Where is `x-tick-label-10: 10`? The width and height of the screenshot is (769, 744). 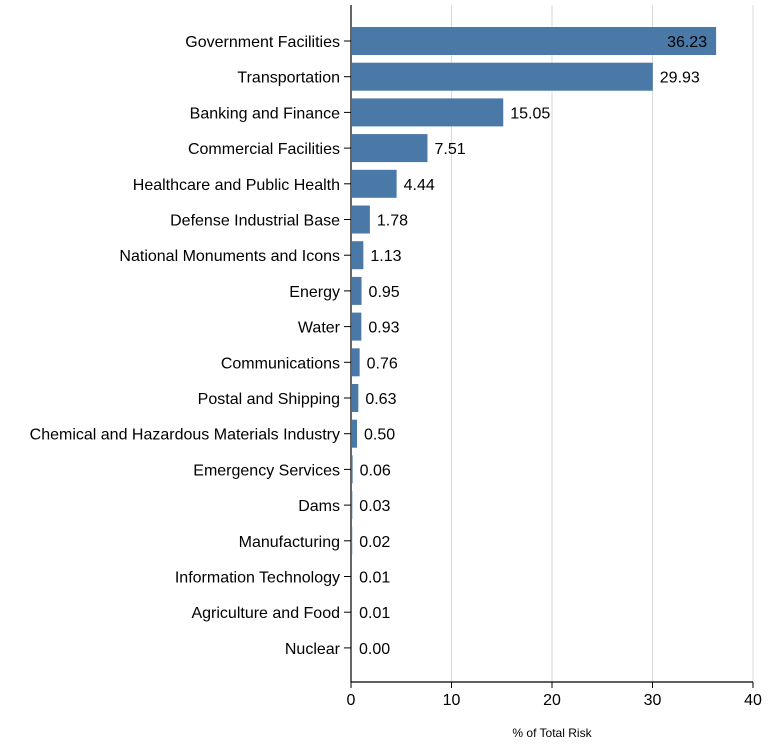
x-tick-label-10: 10 is located at coordinates (452, 700).